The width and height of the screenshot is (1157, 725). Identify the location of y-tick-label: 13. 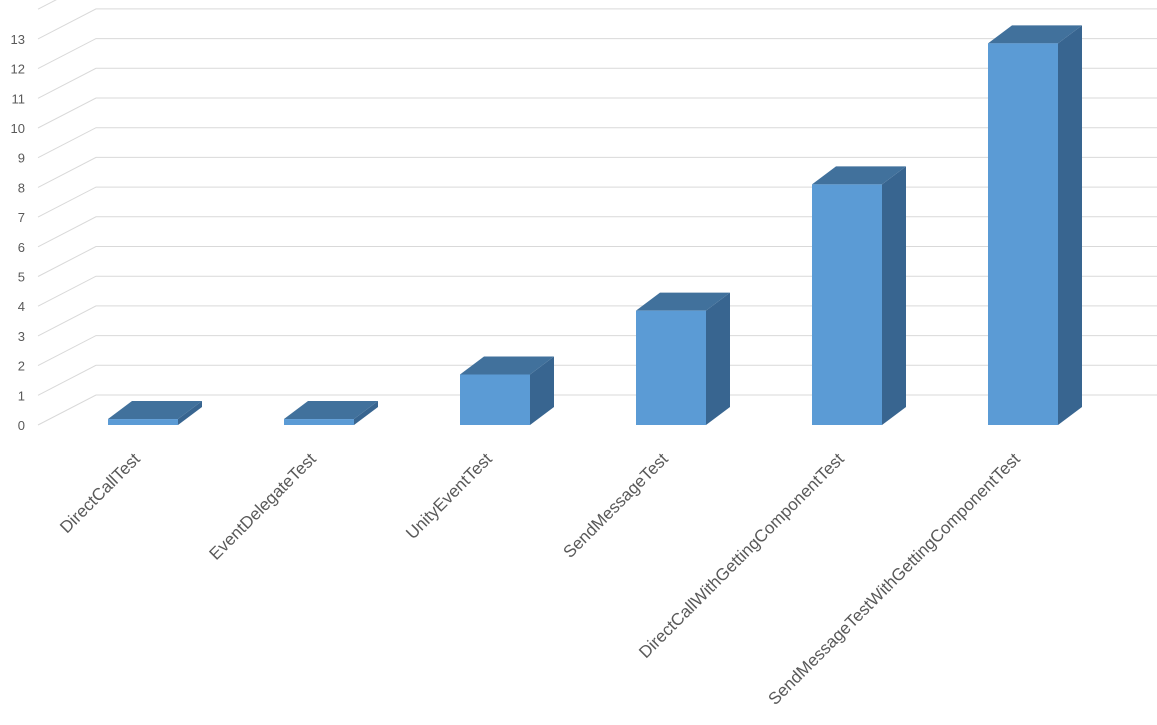
(18, 39).